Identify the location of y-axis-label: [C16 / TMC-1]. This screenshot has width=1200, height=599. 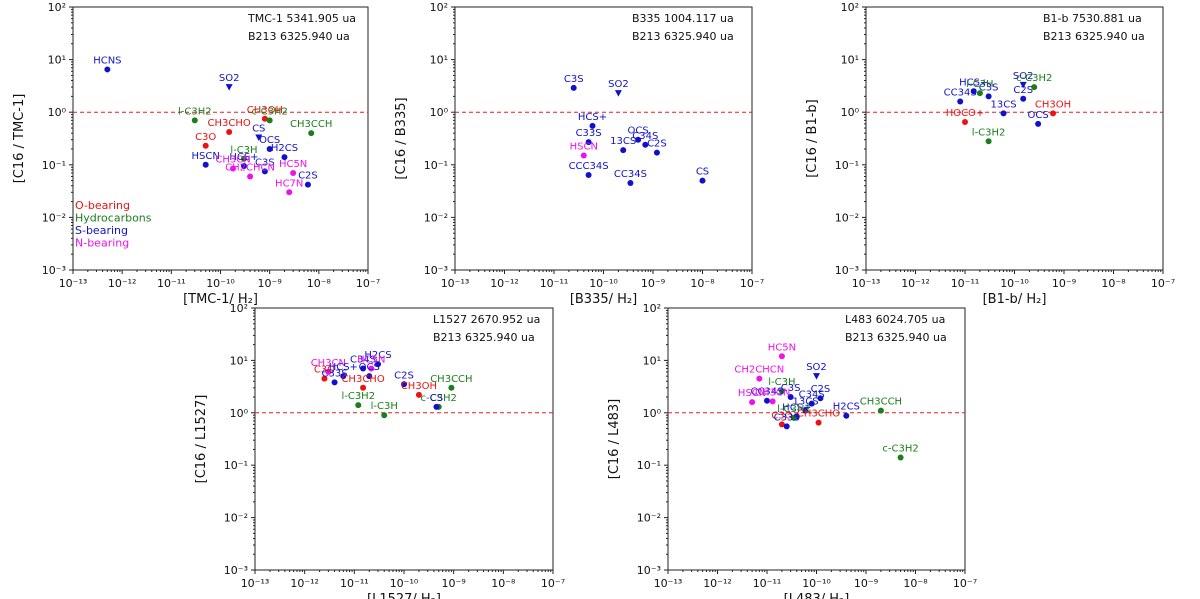
(19, 139).